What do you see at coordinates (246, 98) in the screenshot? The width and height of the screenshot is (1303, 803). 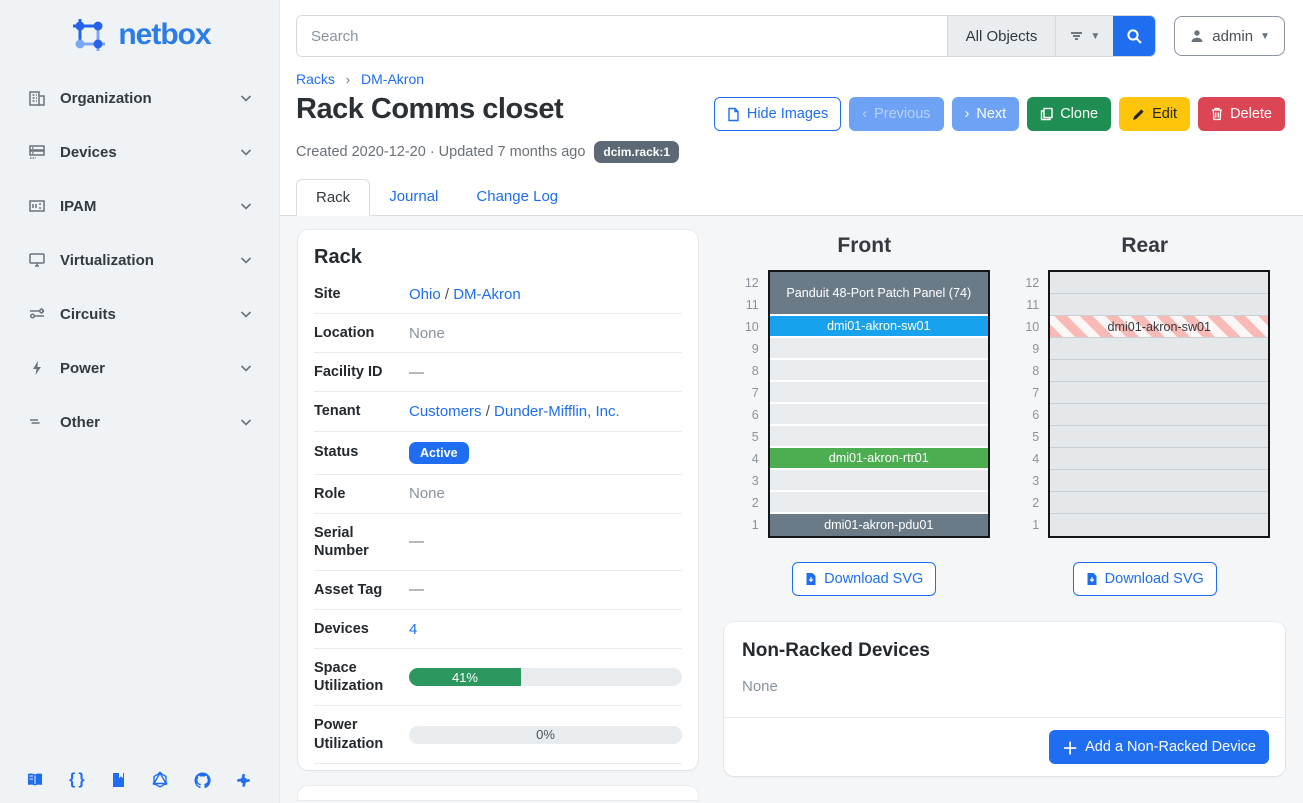 I see `chevron-down-icon` at bounding box center [246, 98].